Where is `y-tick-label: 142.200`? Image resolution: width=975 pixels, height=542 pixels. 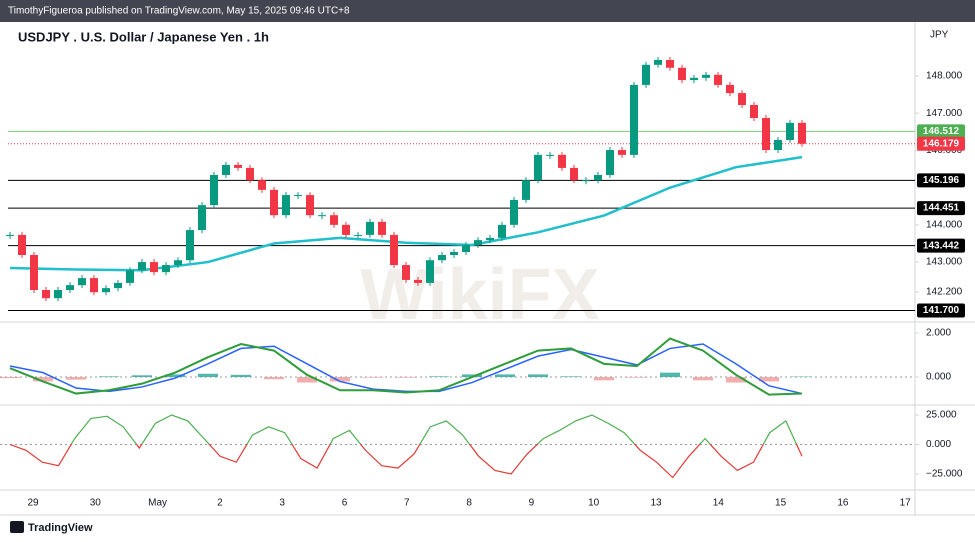 y-tick-label: 142.200 is located at coordinates (944, 291).